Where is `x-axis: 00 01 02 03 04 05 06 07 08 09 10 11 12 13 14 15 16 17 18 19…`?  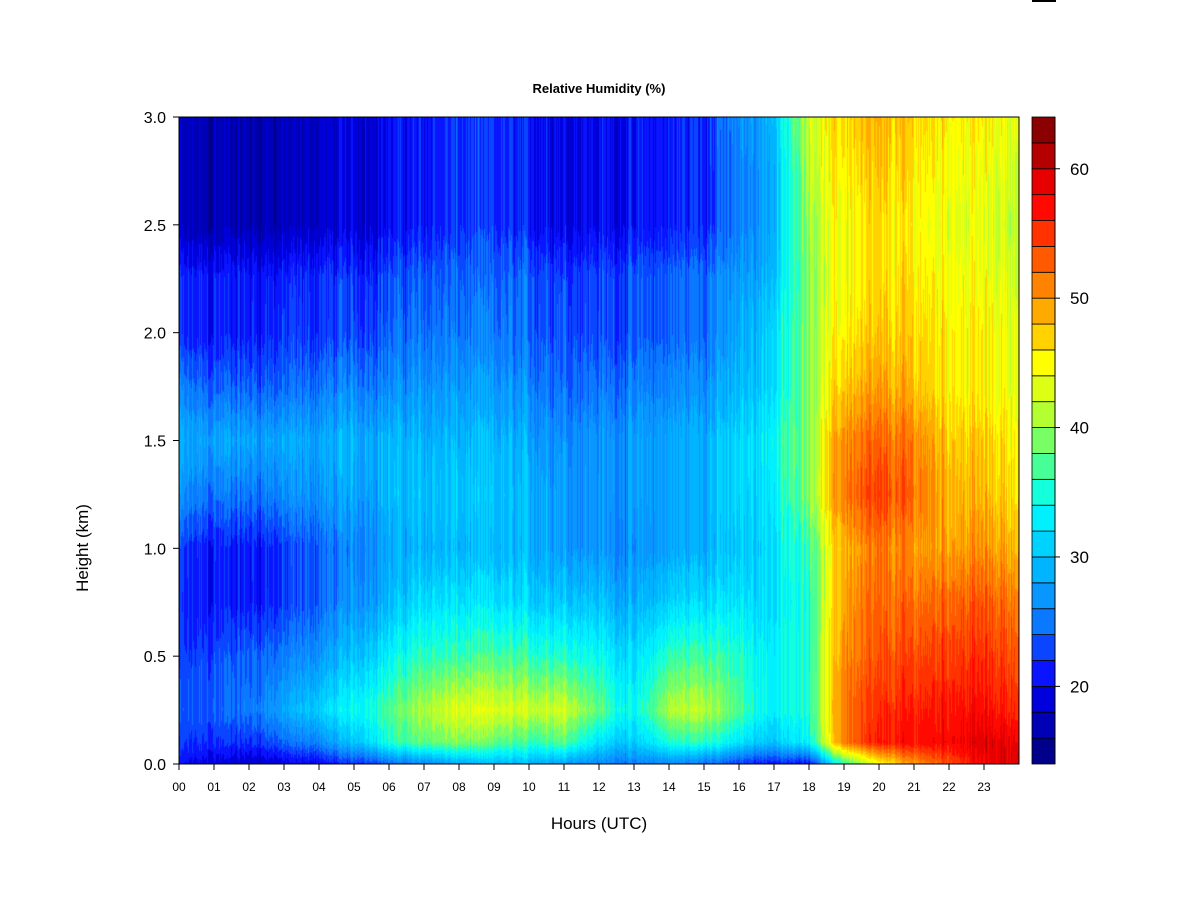
x-axis: 00 01 02 03 04 05 06 07 08 09 10 11 12 13 14 15 16 17 18 19… is located at coordinates (595, 778).